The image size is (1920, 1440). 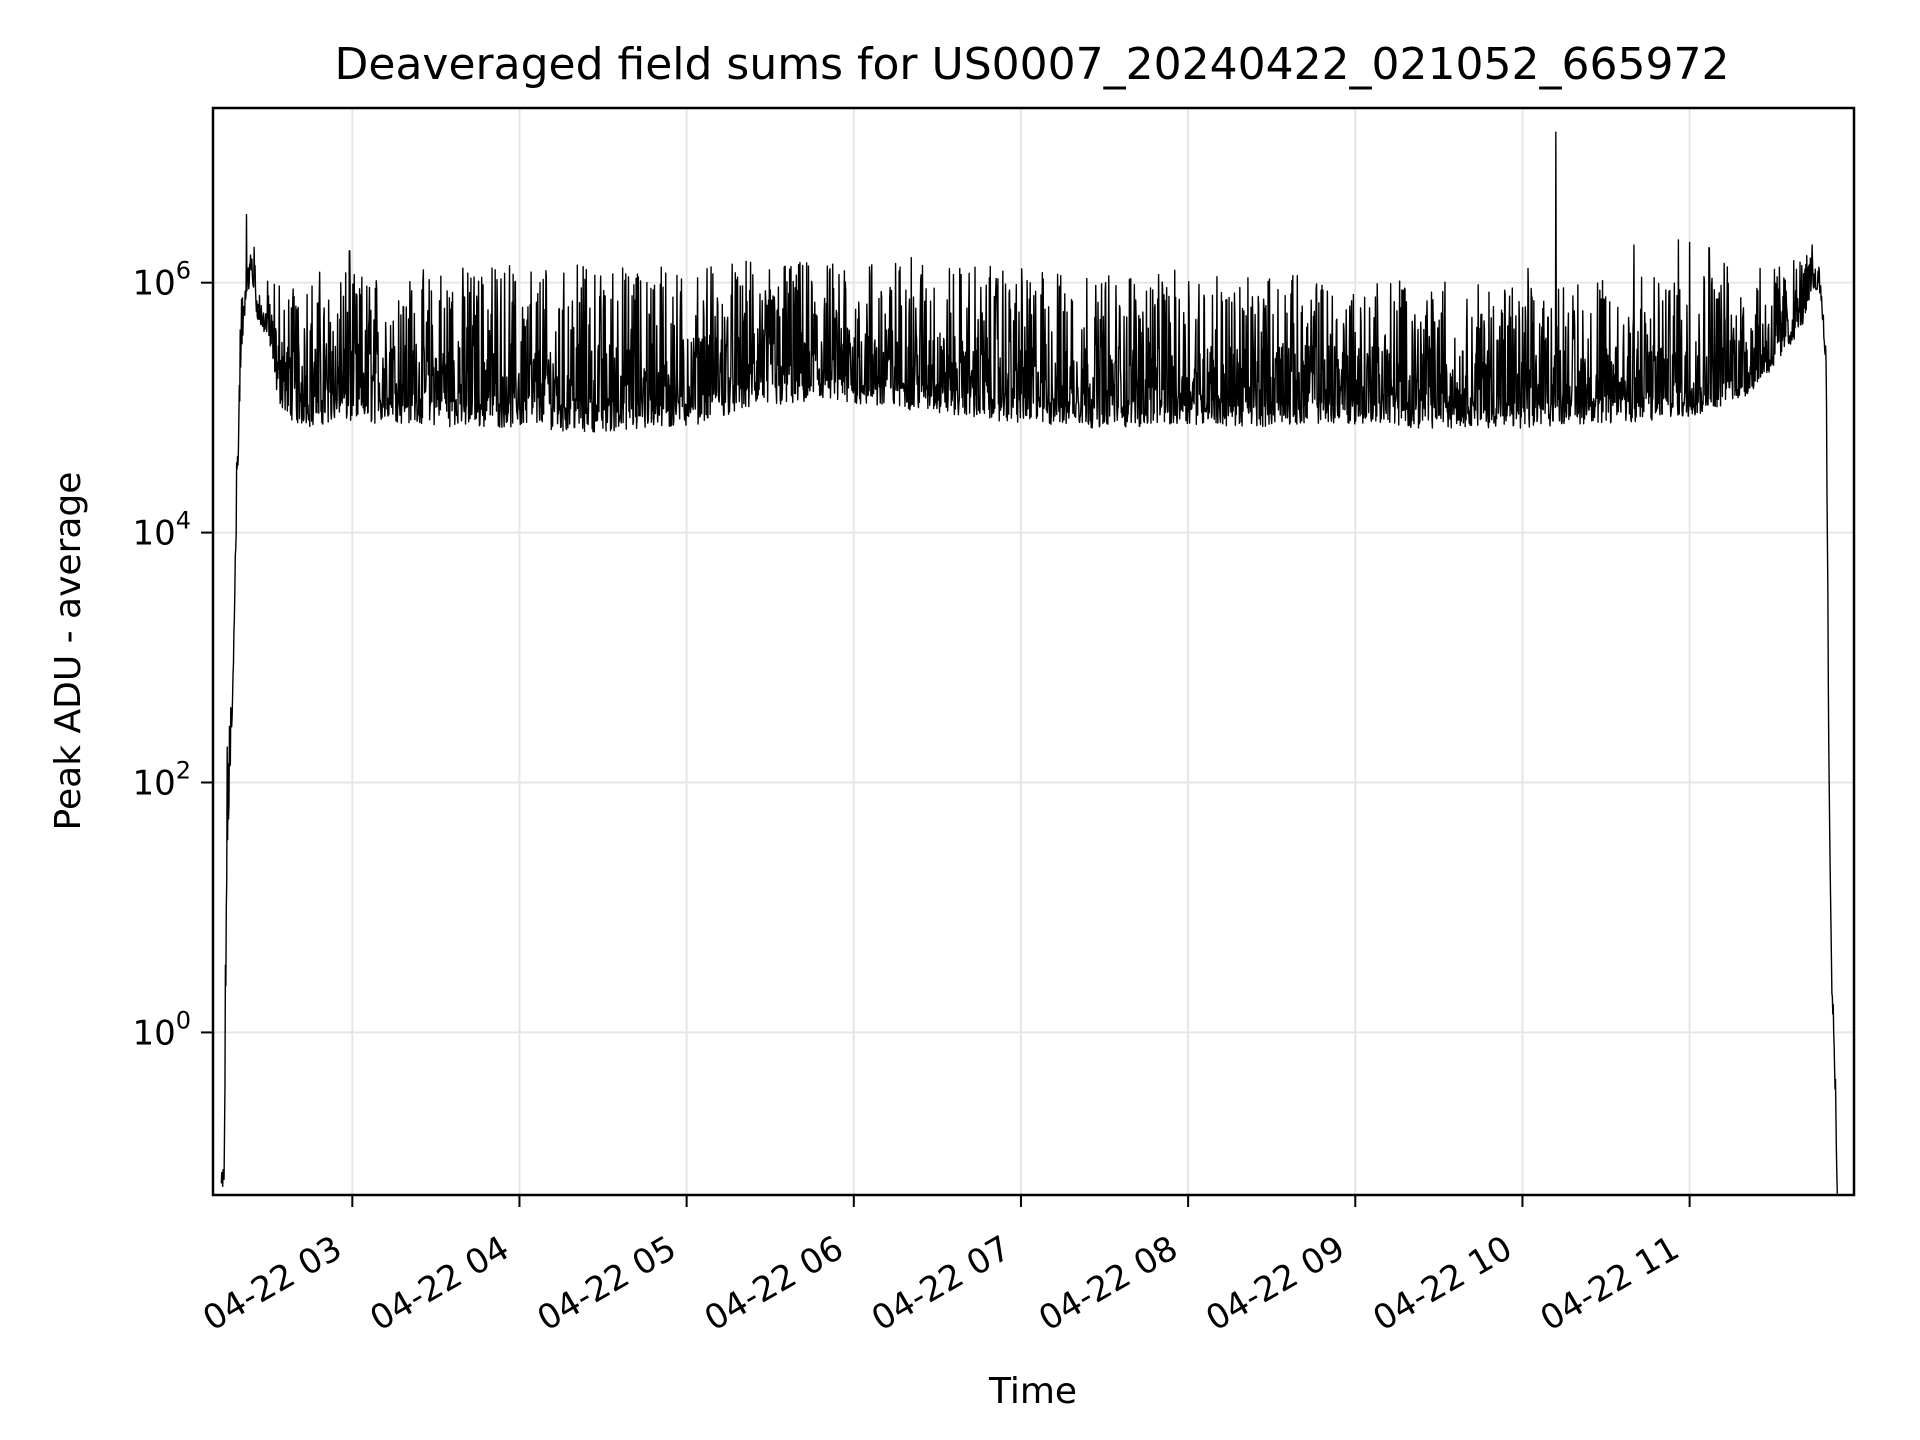 I want to click on x-axis-label: Time, so click(x=1032, y=1391).